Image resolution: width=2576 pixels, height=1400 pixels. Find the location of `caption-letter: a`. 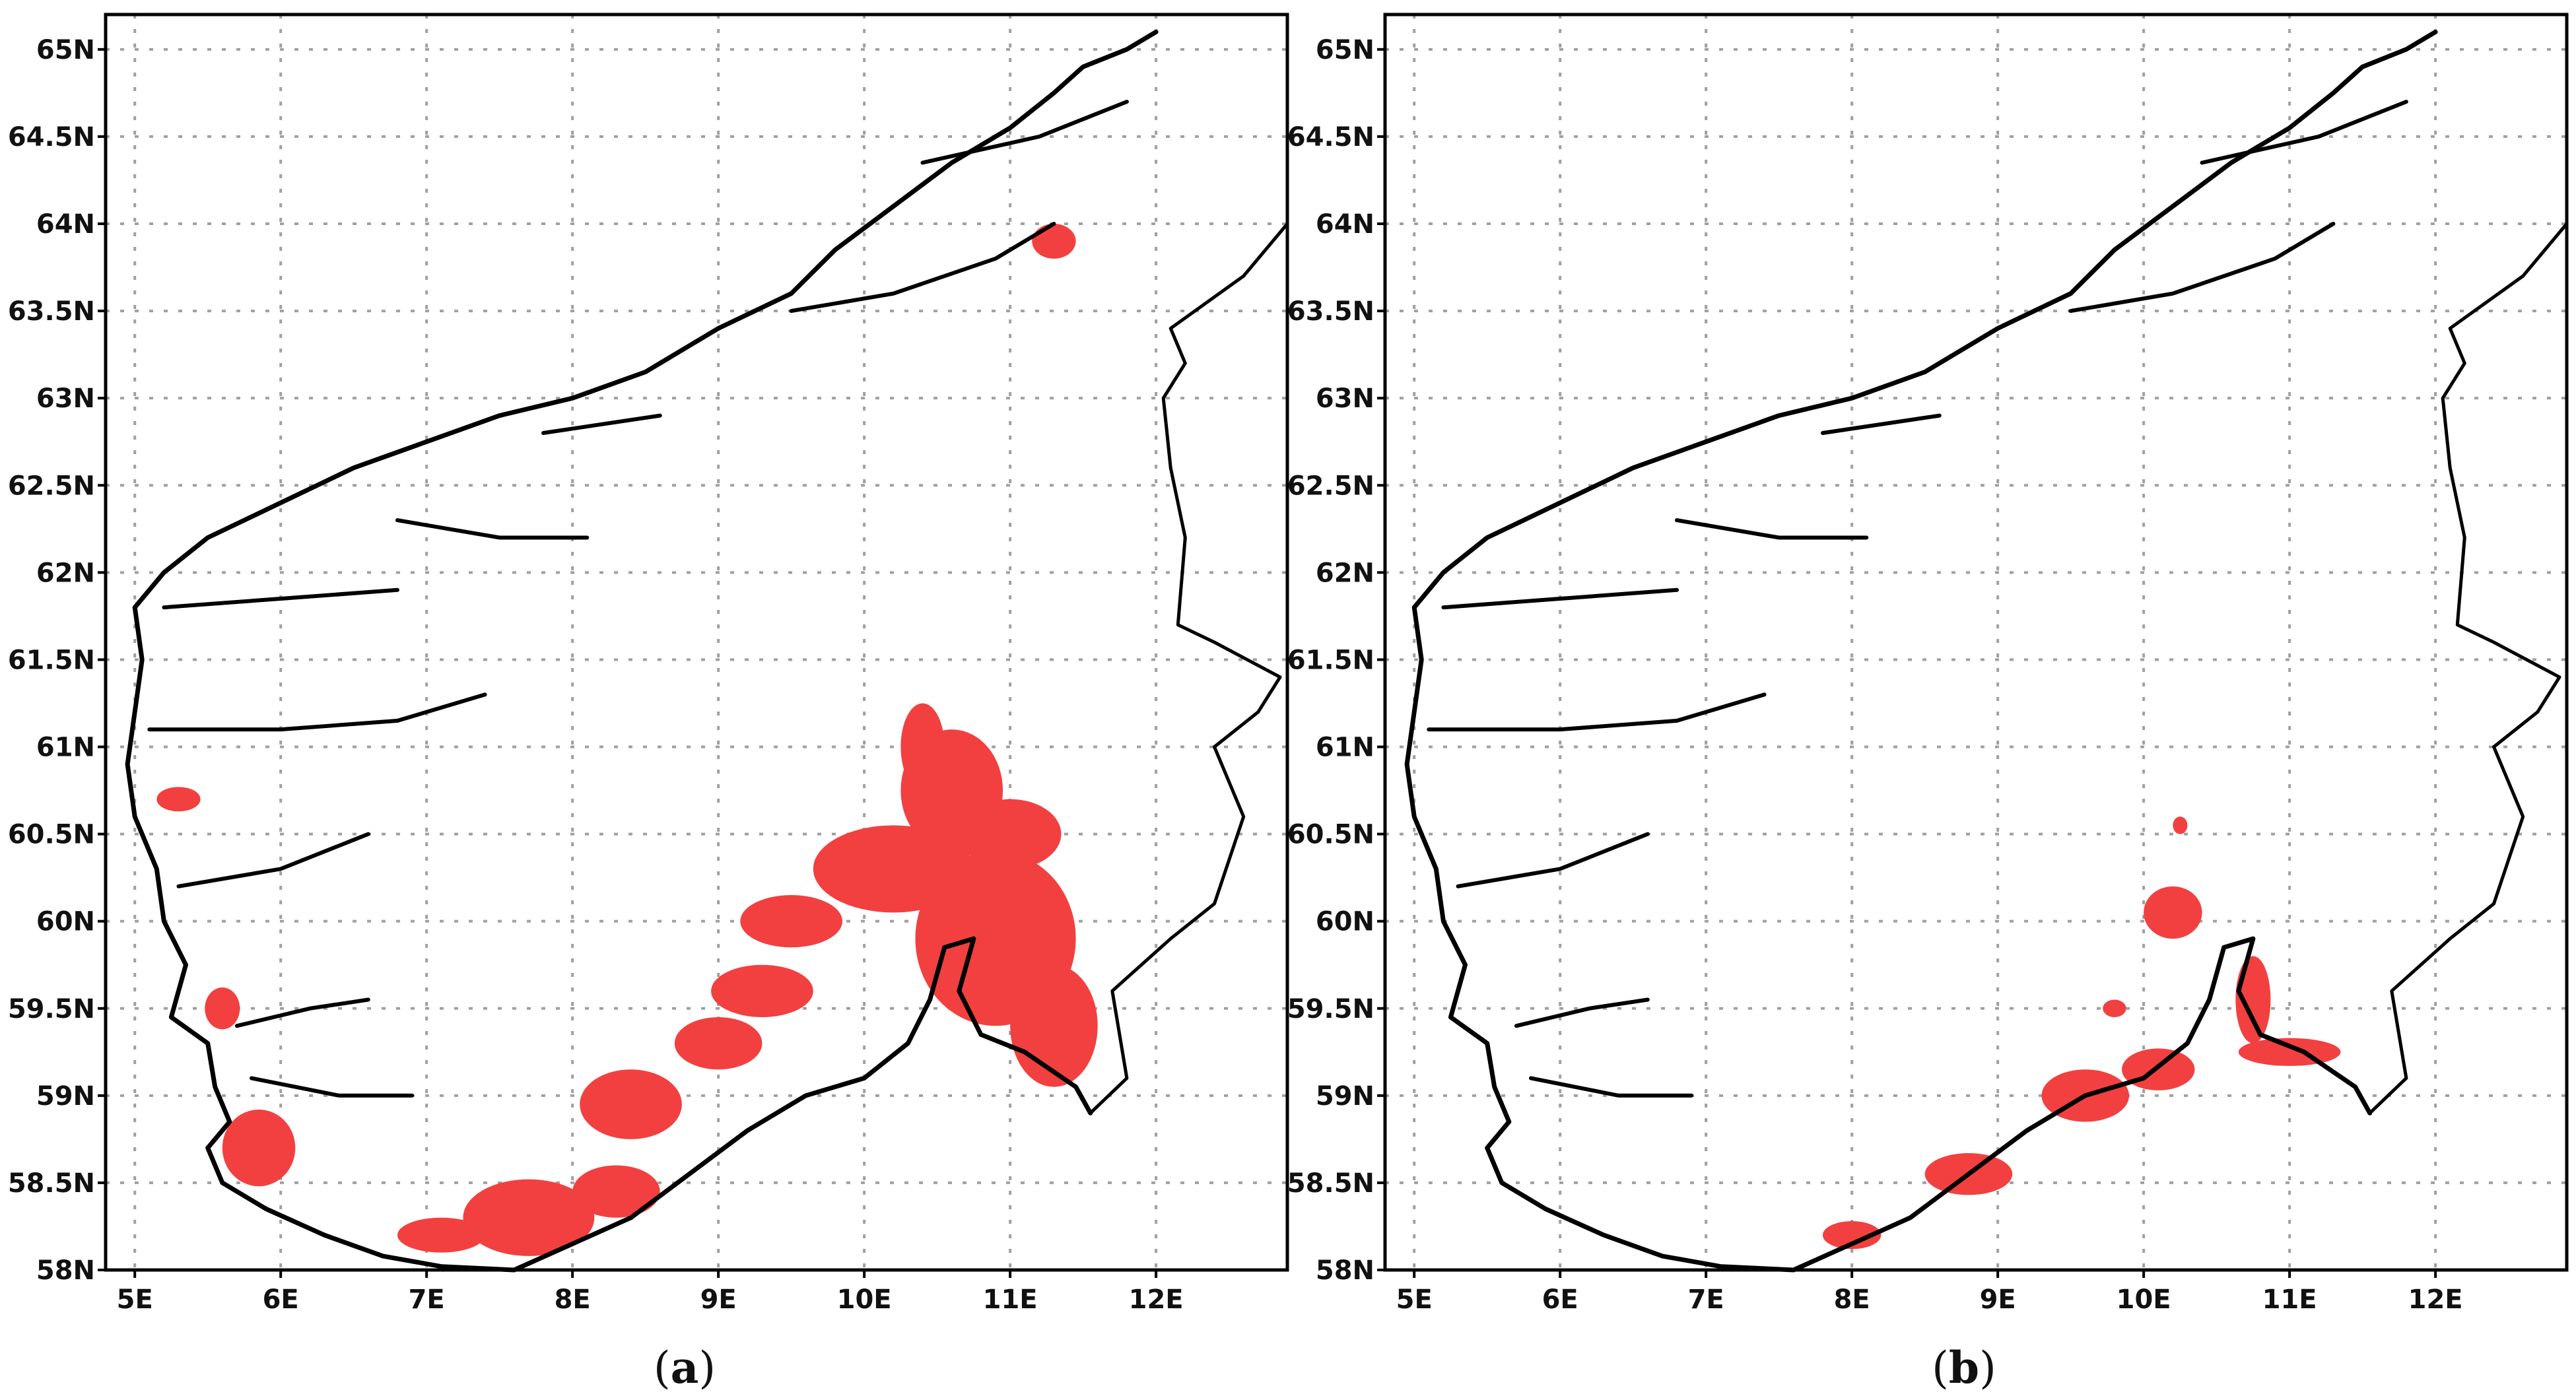

caption-letter: a is located at coordinates (685, 1367).